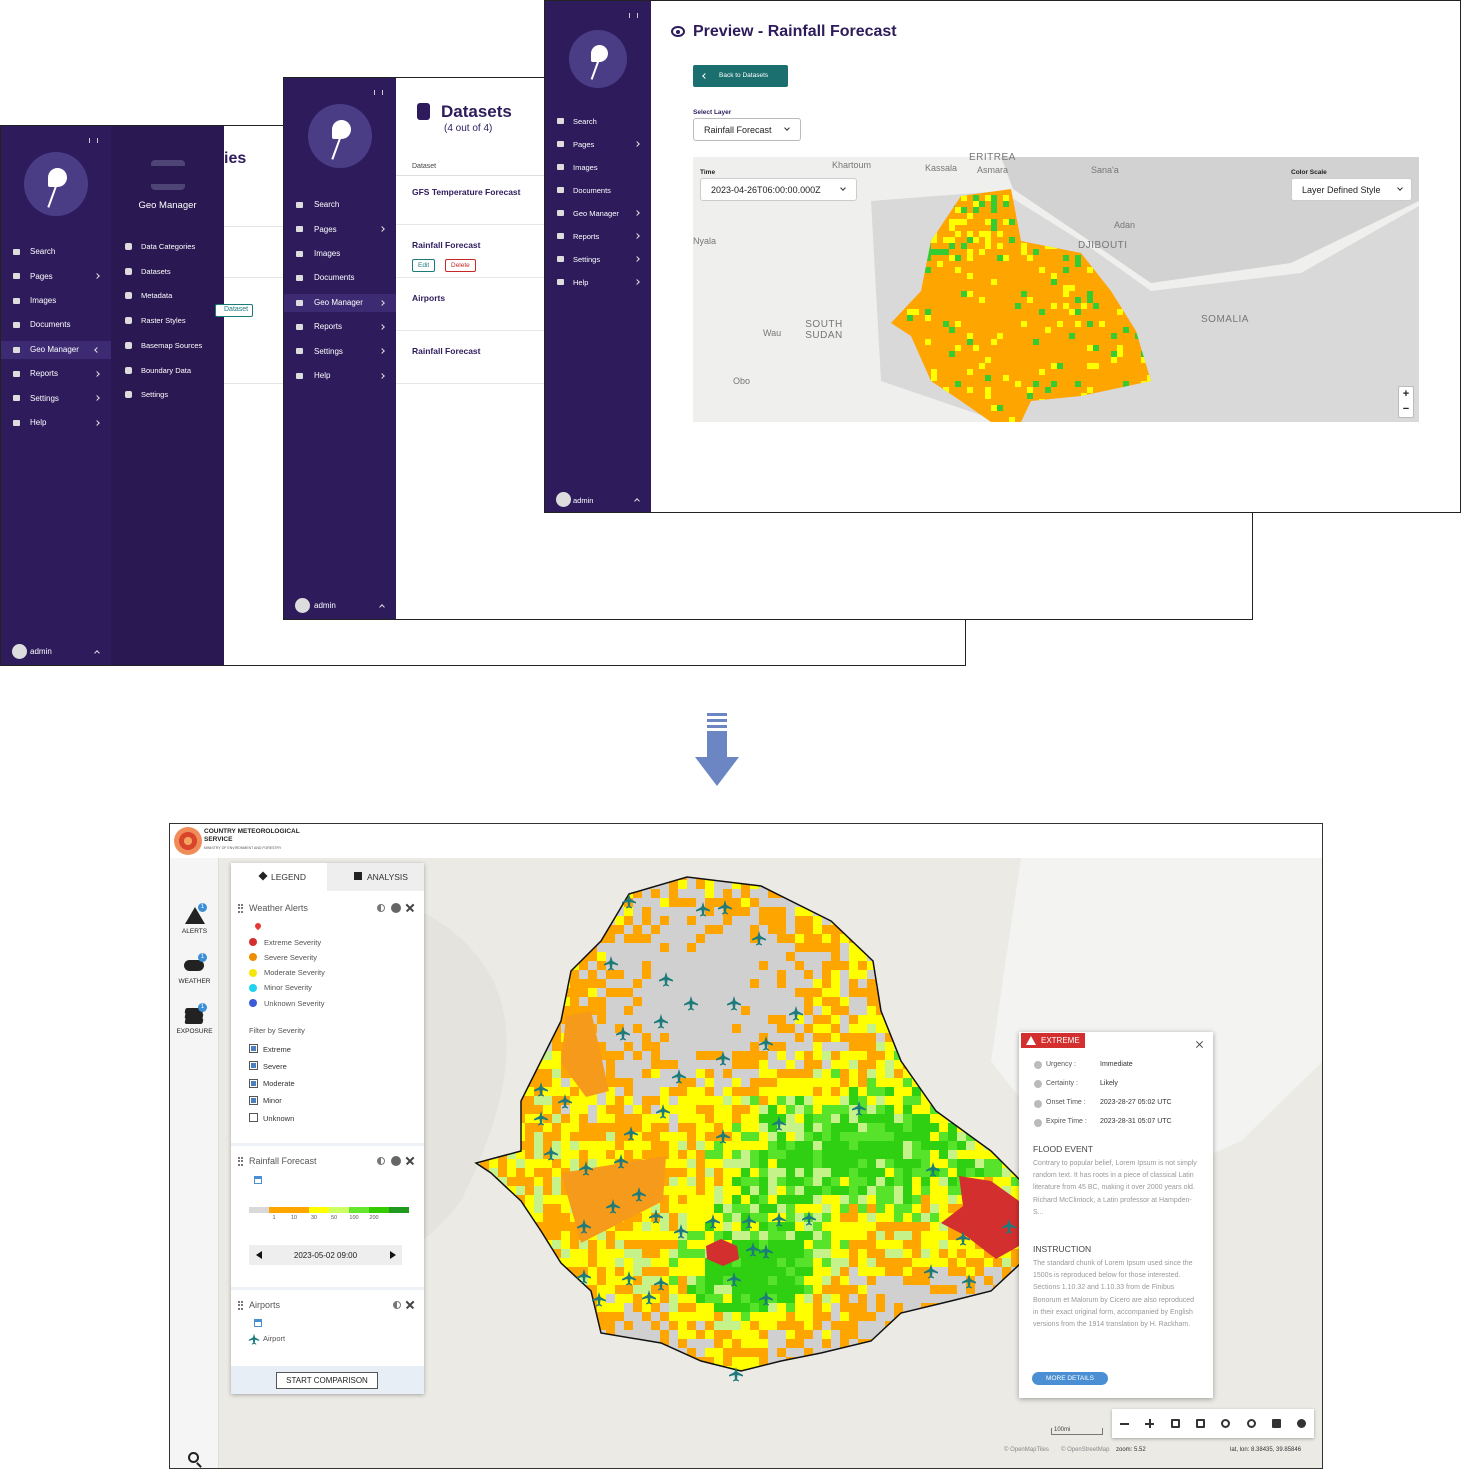 The image size is (1461, 1469). Describe the element at coordinates (393, 1255) in the screenshot. I see `next-button` at that location.